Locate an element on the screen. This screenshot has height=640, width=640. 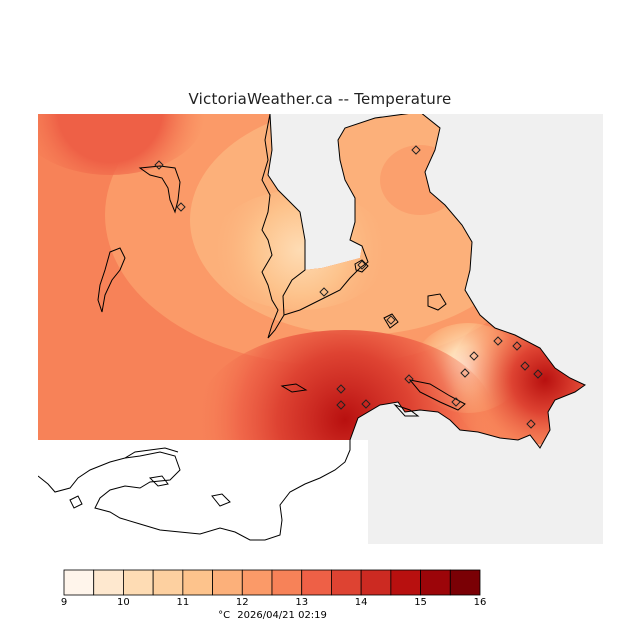
scale-tick-label: 13 is located at coordinates (302, 602).